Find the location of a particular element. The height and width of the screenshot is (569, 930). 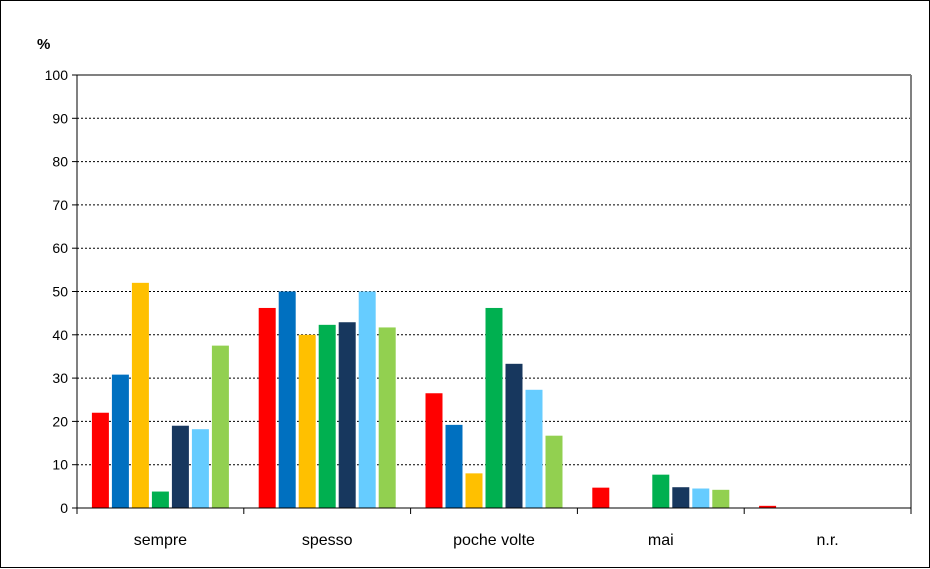

y-tick-label: 10 is located at coordinates (60, 465).